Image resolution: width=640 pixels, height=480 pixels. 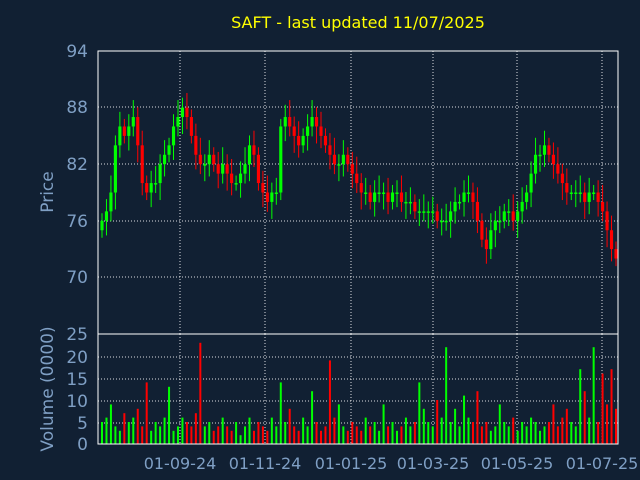 What do you see at coordinates (77, 402) in the screenshot?
I see `volume-tick-label: 10` at bounding box center [77, 402].